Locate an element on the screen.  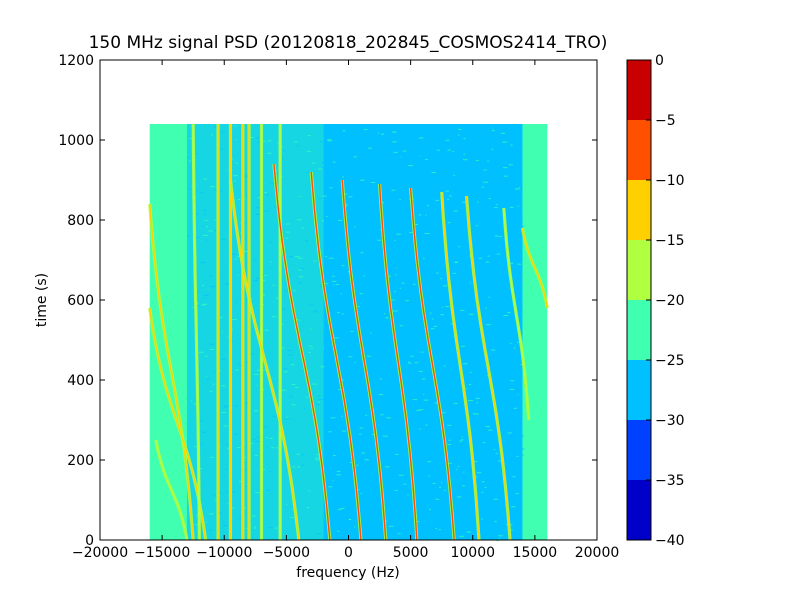
y-axis-label: time (s) is located at coordinates (42, 300).